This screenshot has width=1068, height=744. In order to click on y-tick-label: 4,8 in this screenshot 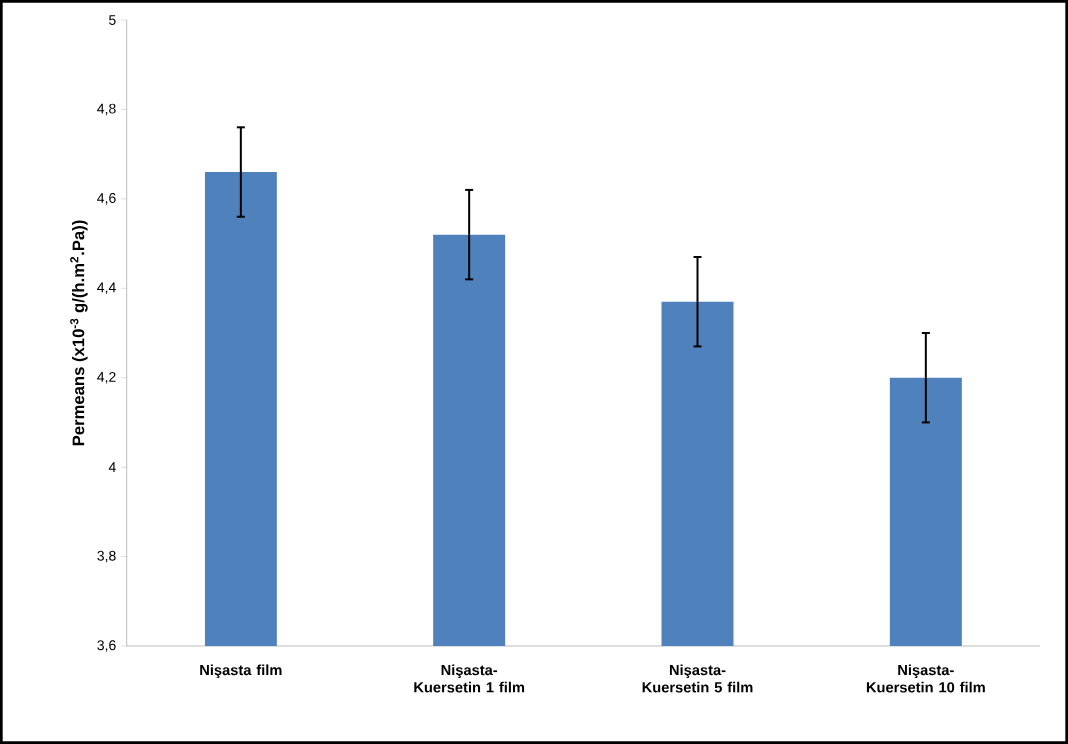, I will do `click(106, 109)`.